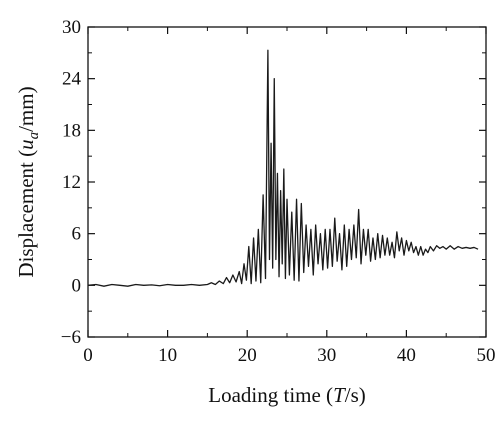 The image size is (500, 426). I want to click on y-tick-label: 0, so click(77, 285).